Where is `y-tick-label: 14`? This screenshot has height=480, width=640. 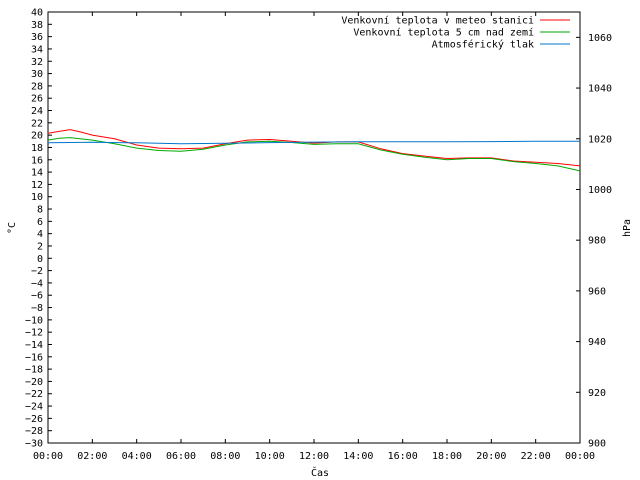
y-tick-label: 14 is located at coordinates (37, 173).